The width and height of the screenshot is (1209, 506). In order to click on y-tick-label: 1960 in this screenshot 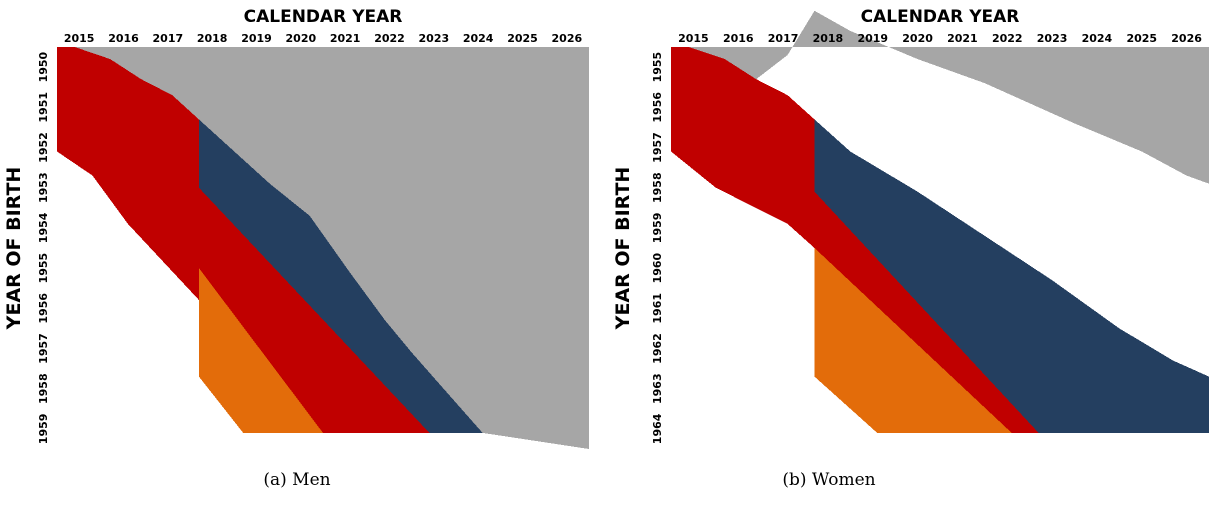, I will do `click(657, 267)`.